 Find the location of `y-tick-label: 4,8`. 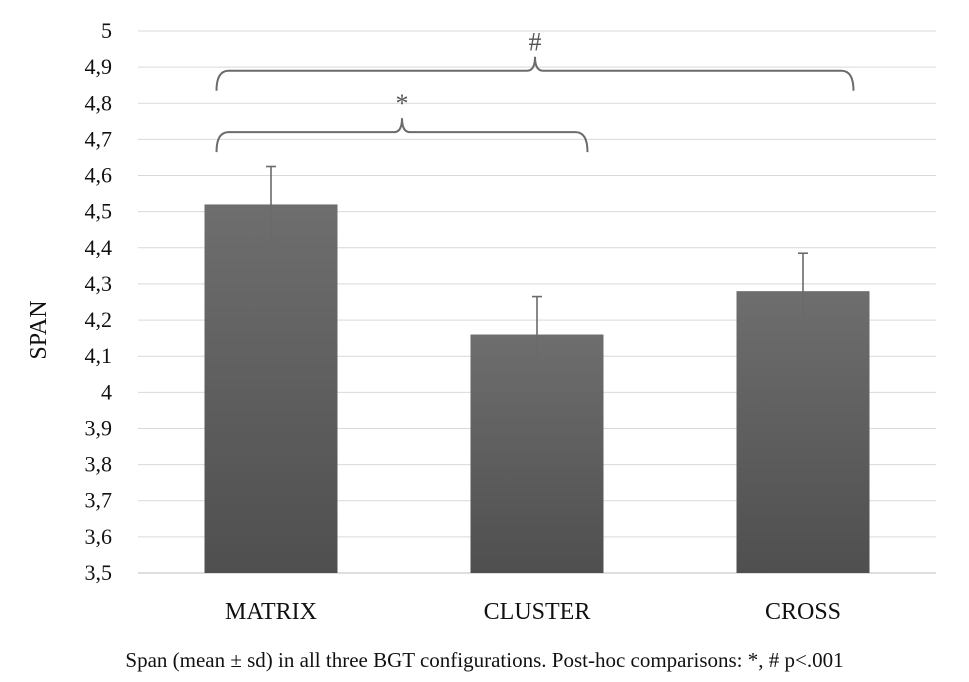

y-tick-label: 4,8 is located at coordinates (99, 102).